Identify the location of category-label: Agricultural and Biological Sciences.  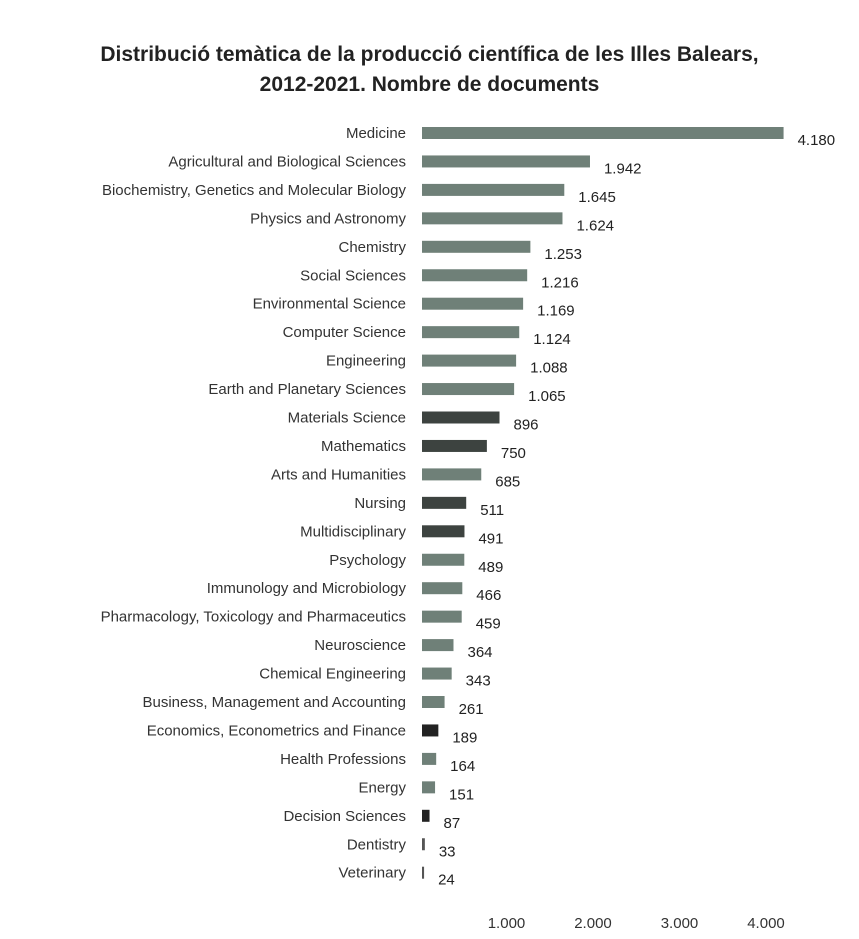
(287, 161).